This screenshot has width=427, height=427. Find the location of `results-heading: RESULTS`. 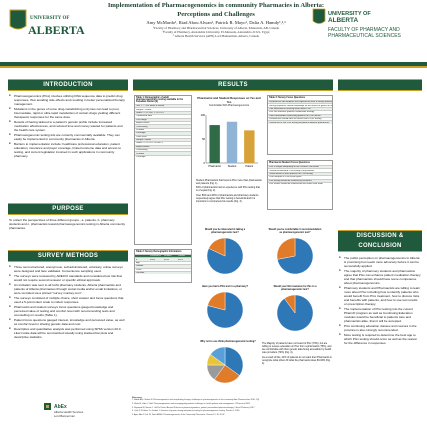

results-heading: RESULTS is located at coordinates (233, 85).